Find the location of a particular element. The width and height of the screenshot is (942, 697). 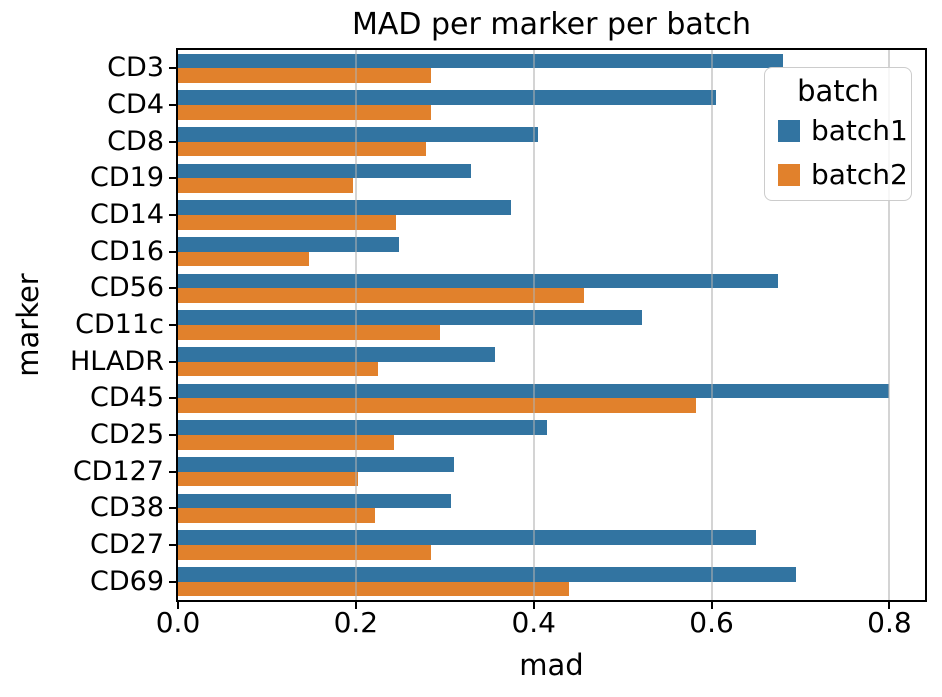

bar-batch1-CD56 is located at coordinates (478, 281).